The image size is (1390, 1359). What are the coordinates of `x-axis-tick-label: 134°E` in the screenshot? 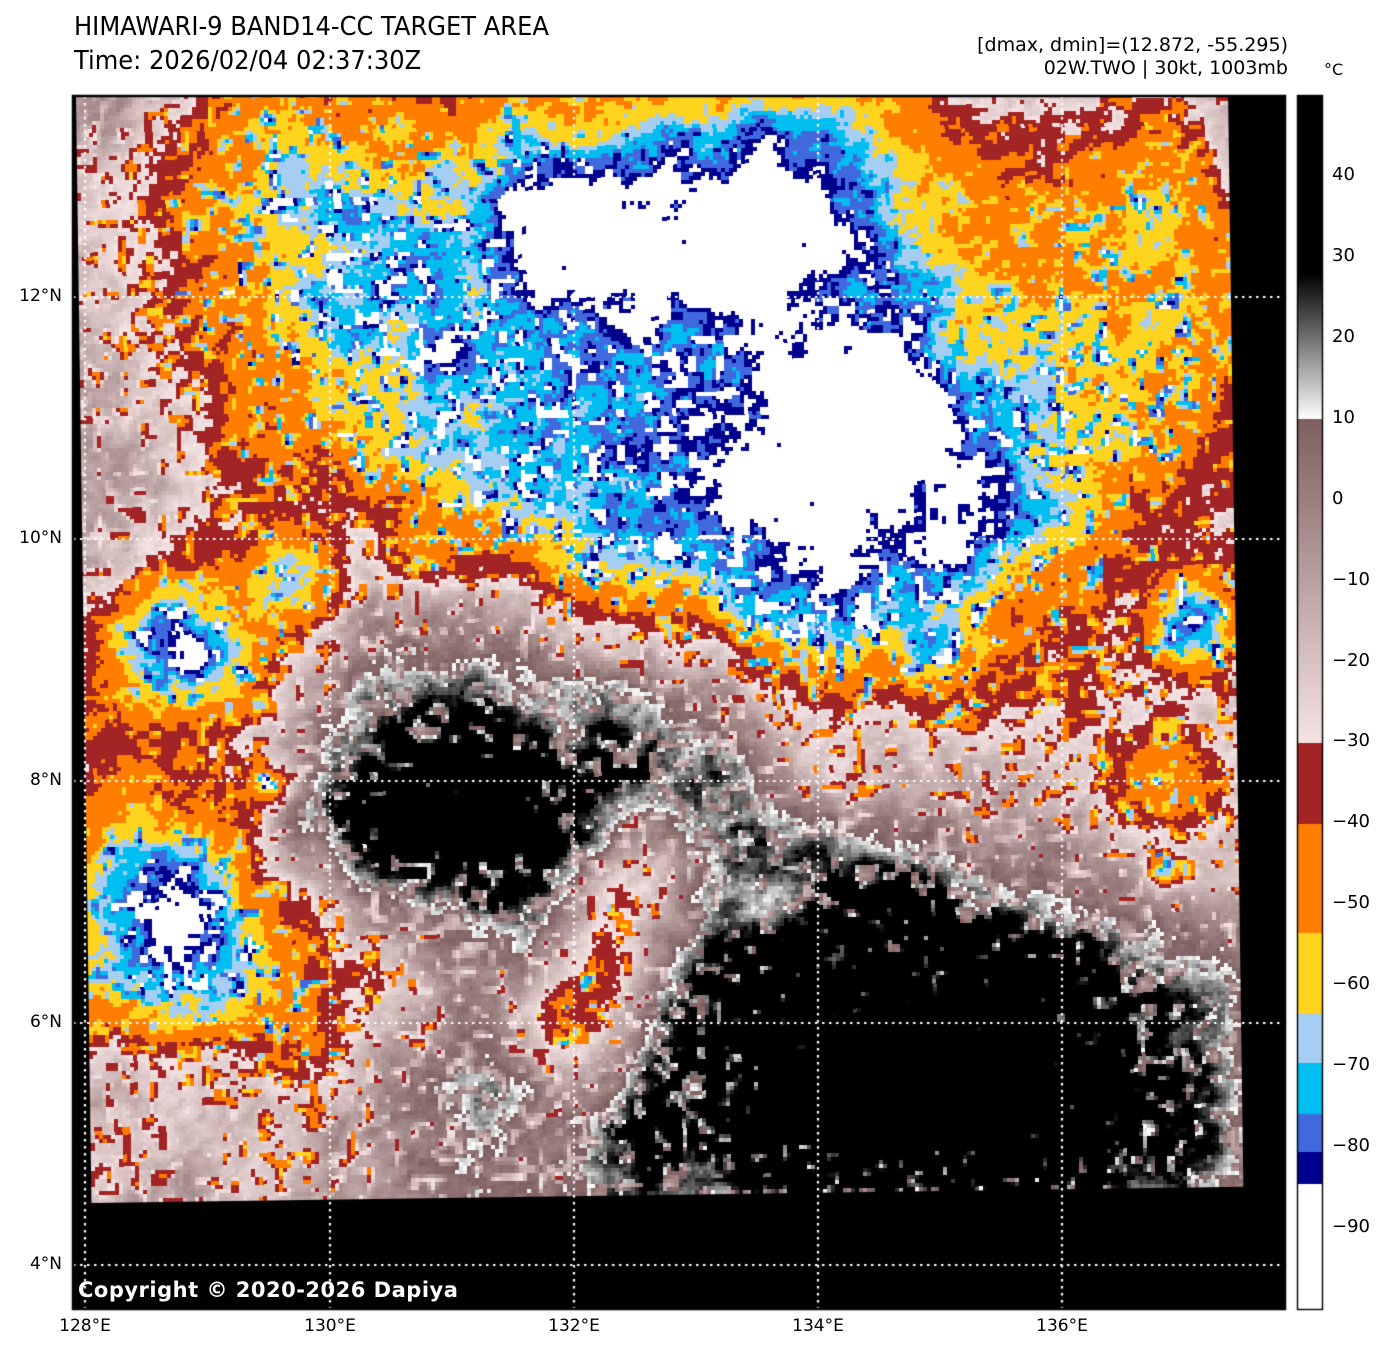 It's located at (818, 1326).